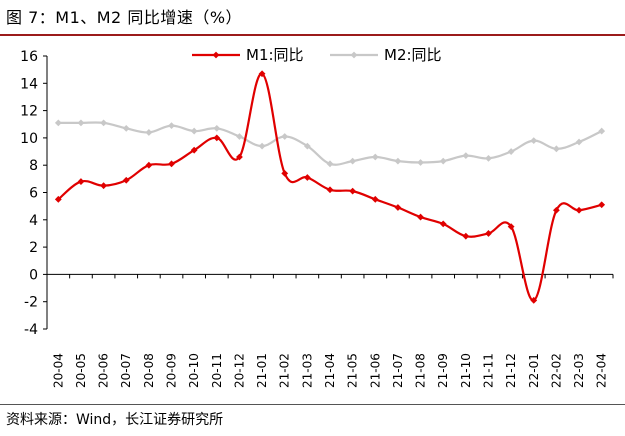  I want to click on x-tick-label: 21-08, so click(421, 370).